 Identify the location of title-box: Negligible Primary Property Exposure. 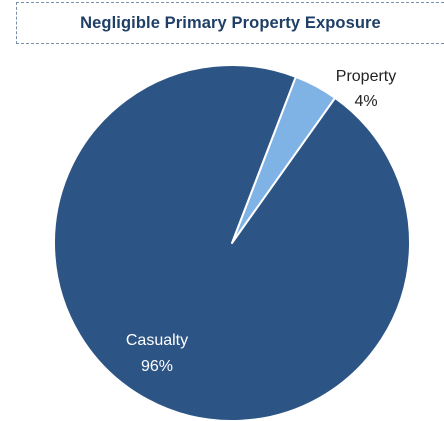
(230, 23).